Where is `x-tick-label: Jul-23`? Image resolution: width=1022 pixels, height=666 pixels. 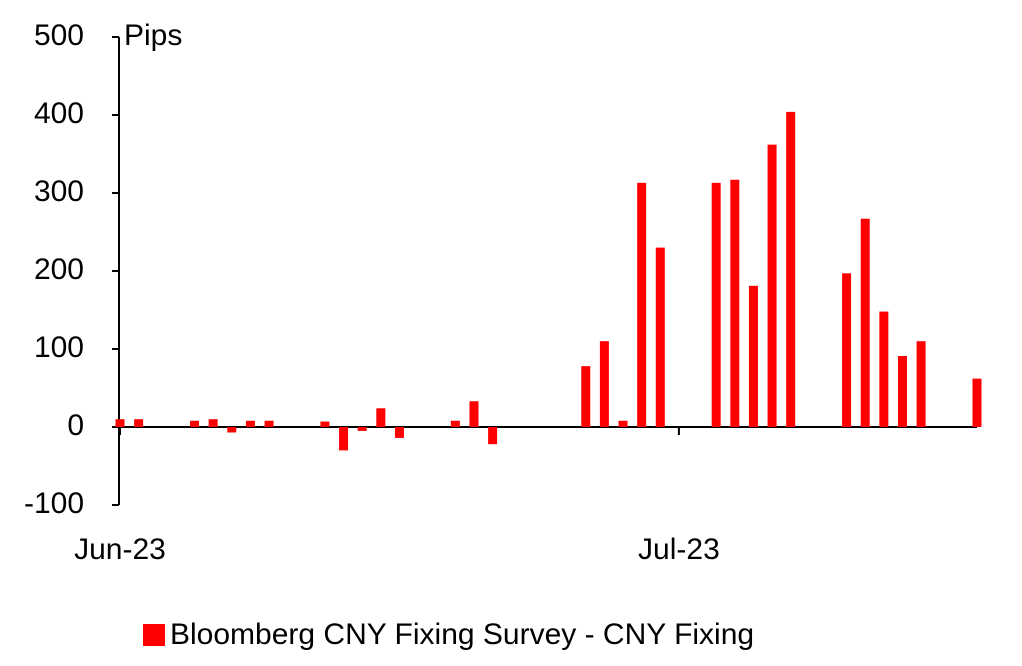
x-tick-label: Jul-23 is located at coordinates (679, 549).